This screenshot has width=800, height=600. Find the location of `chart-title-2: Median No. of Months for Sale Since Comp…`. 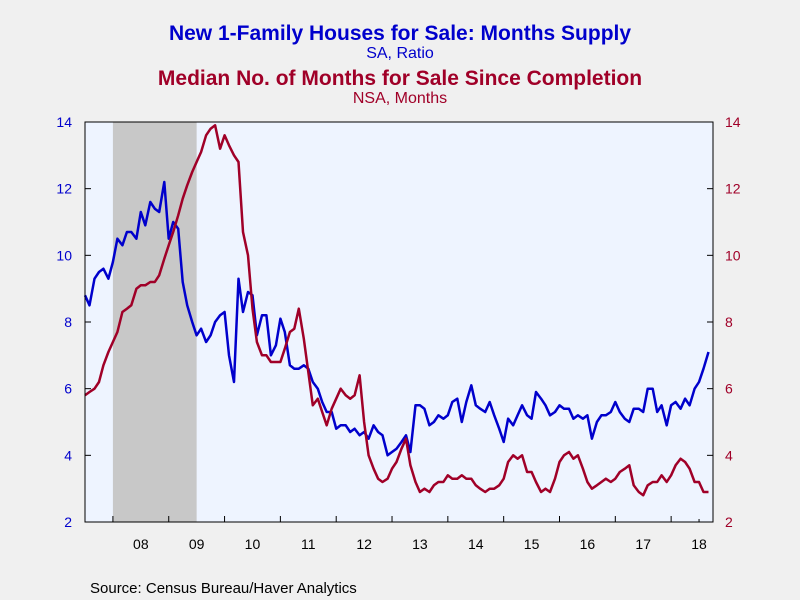

chart-title-2: Median No. of Months for Sale Since Comp… is located at coordinates (400, 78).